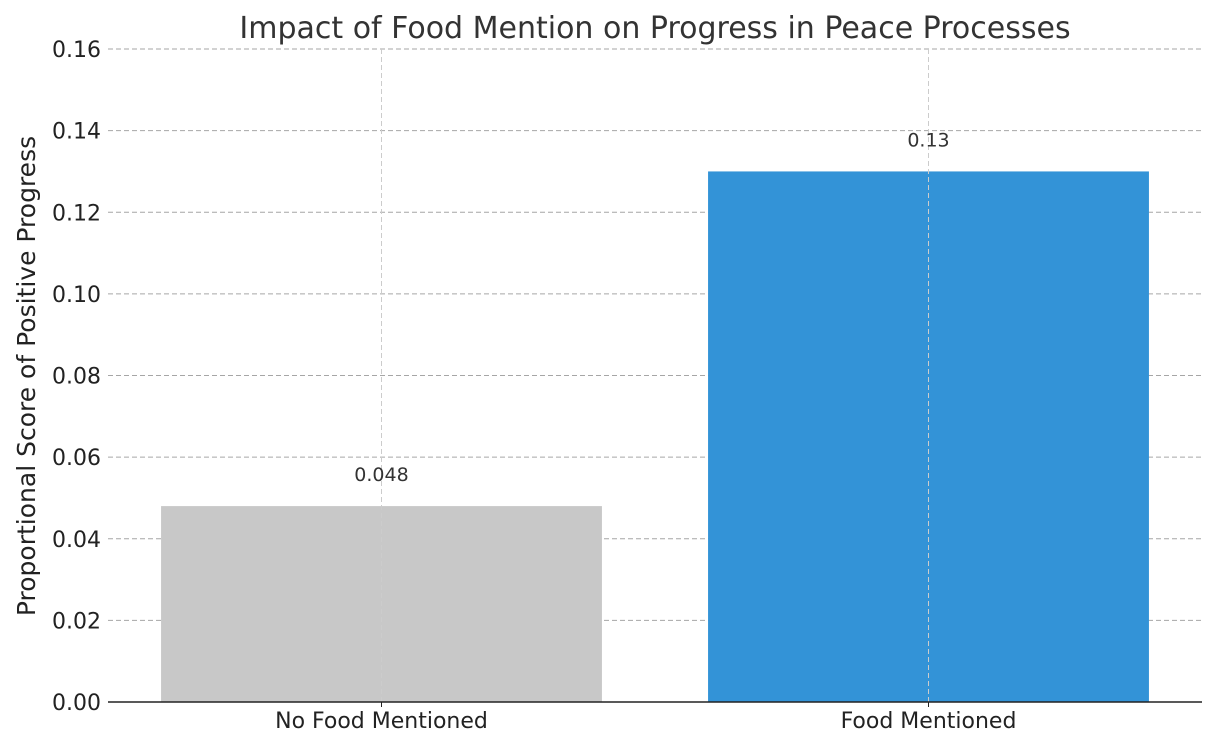 The height and width of the screenshot is (746, 1216). What do you see at coordinates (381, 721) in the screenshot?
I see `x-tick-label: No Food Mentioned` at bounding box center [381, 721].